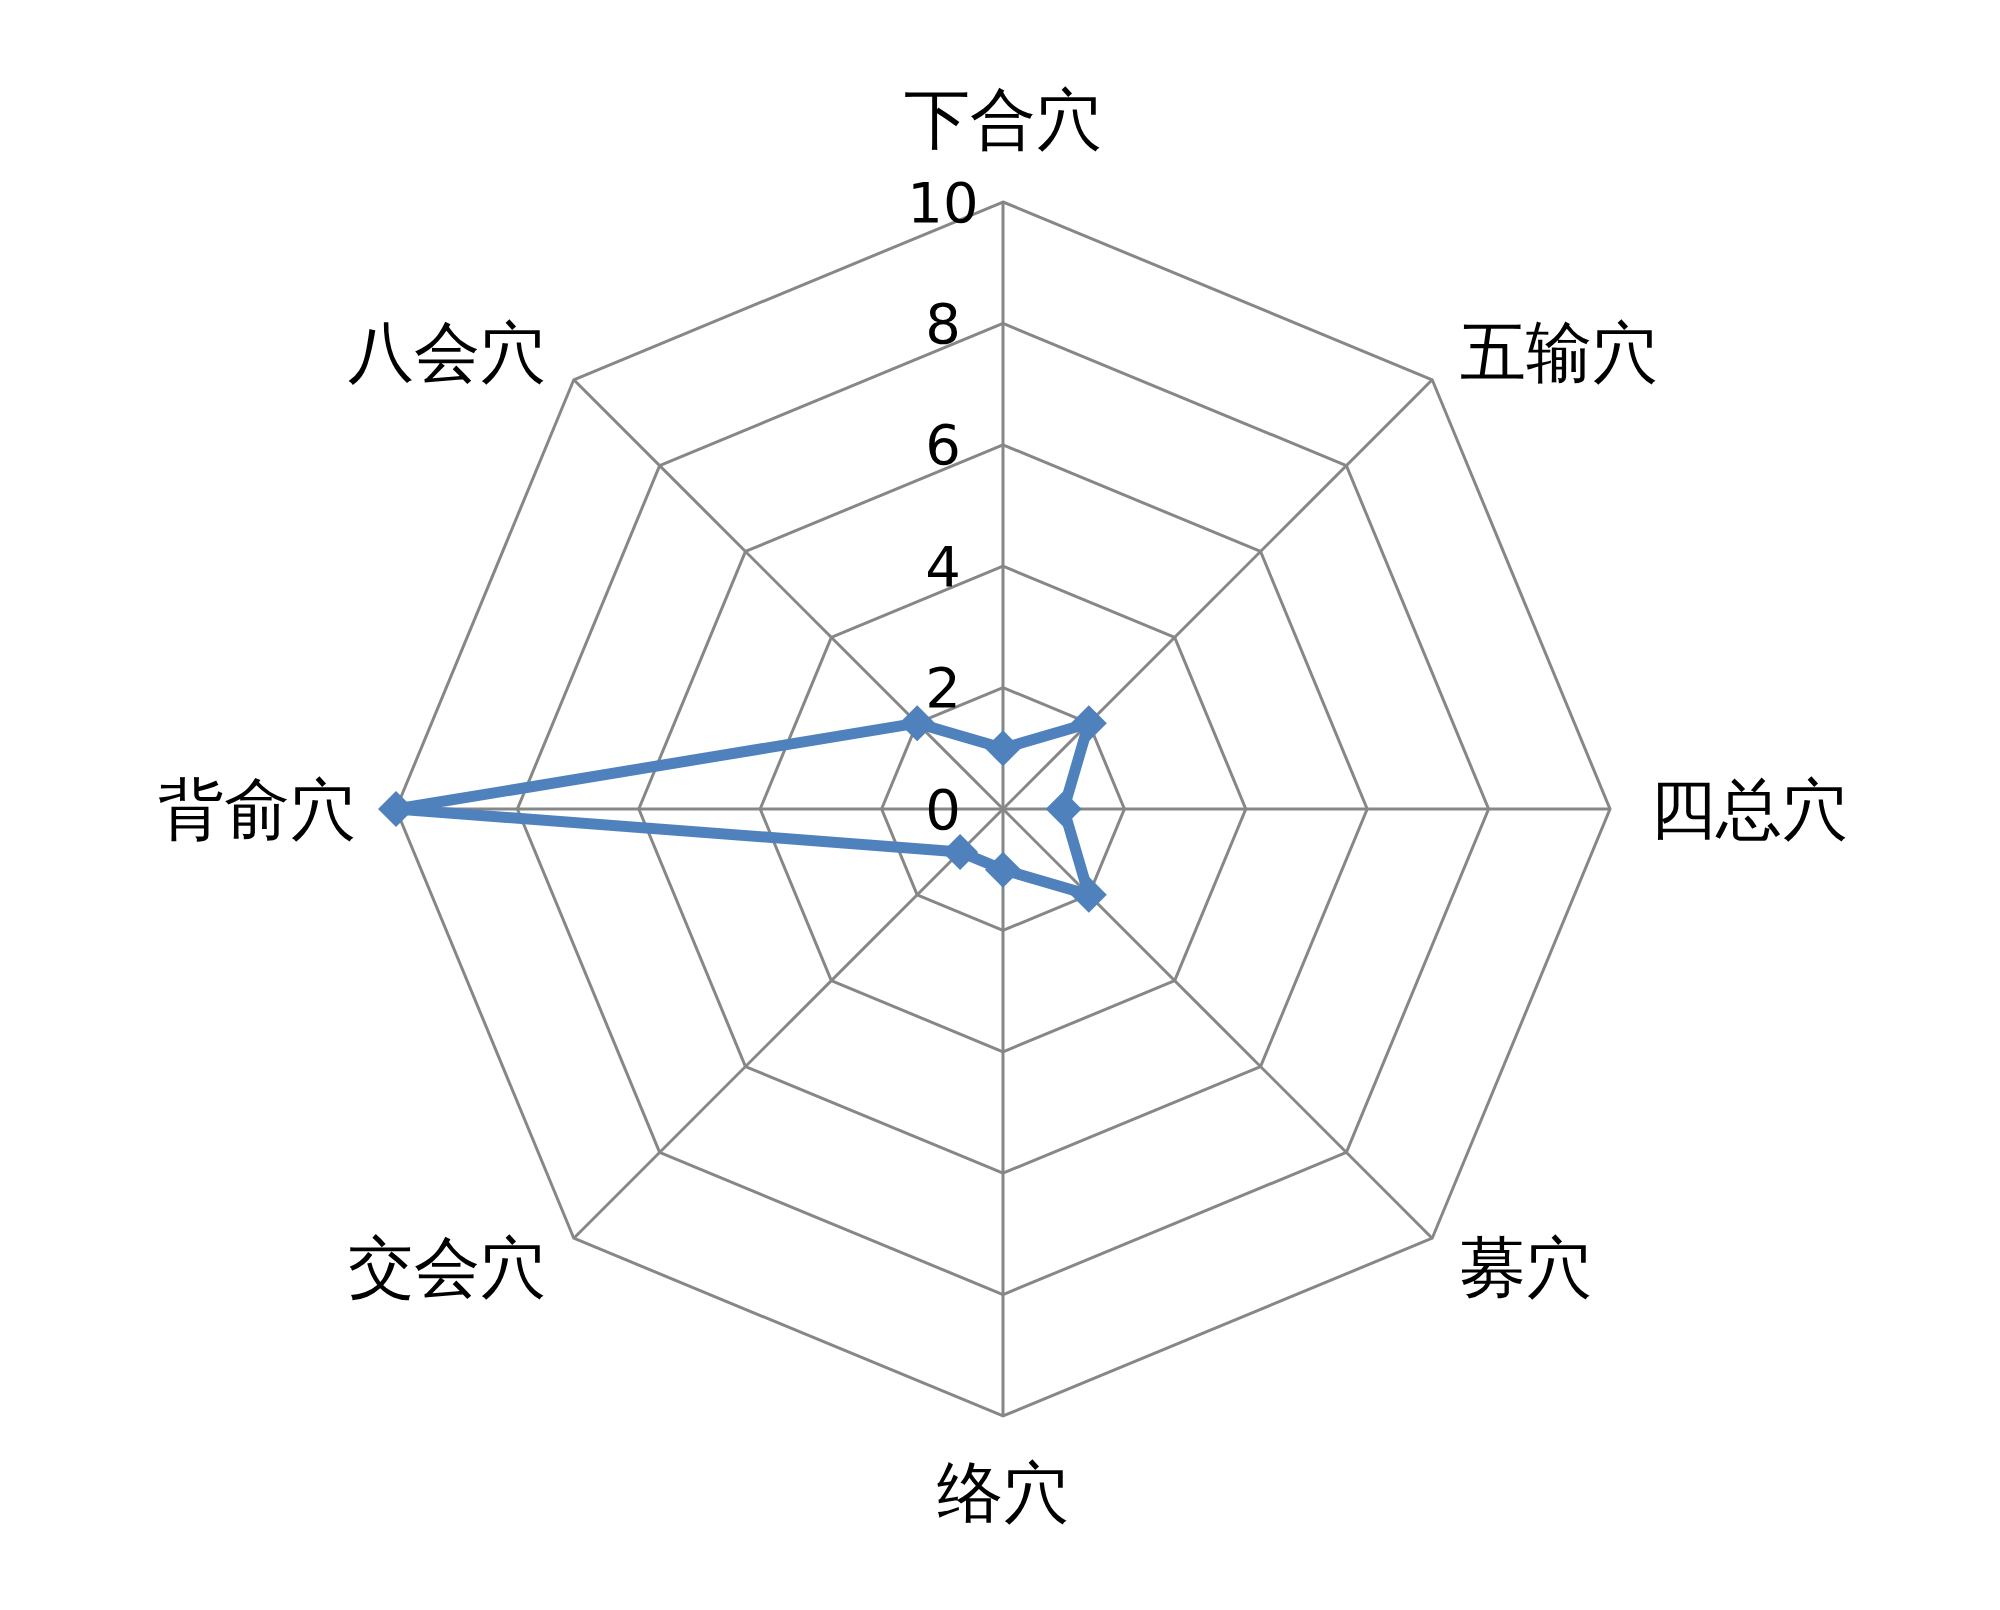 The image size is (2000, 1610). I want to click on spoke-label: 五输穴, so click(1559, 352).